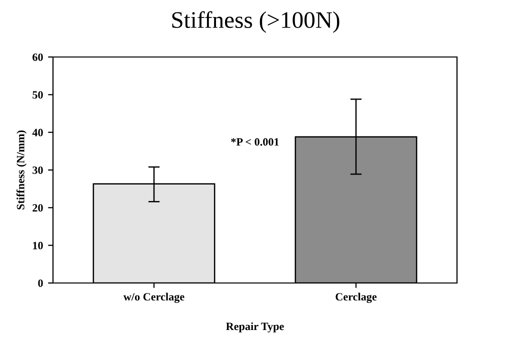  Describe the element at coordinates (255, 142) in the screenshot. I see `annotation: *P < 0.001` at that location.